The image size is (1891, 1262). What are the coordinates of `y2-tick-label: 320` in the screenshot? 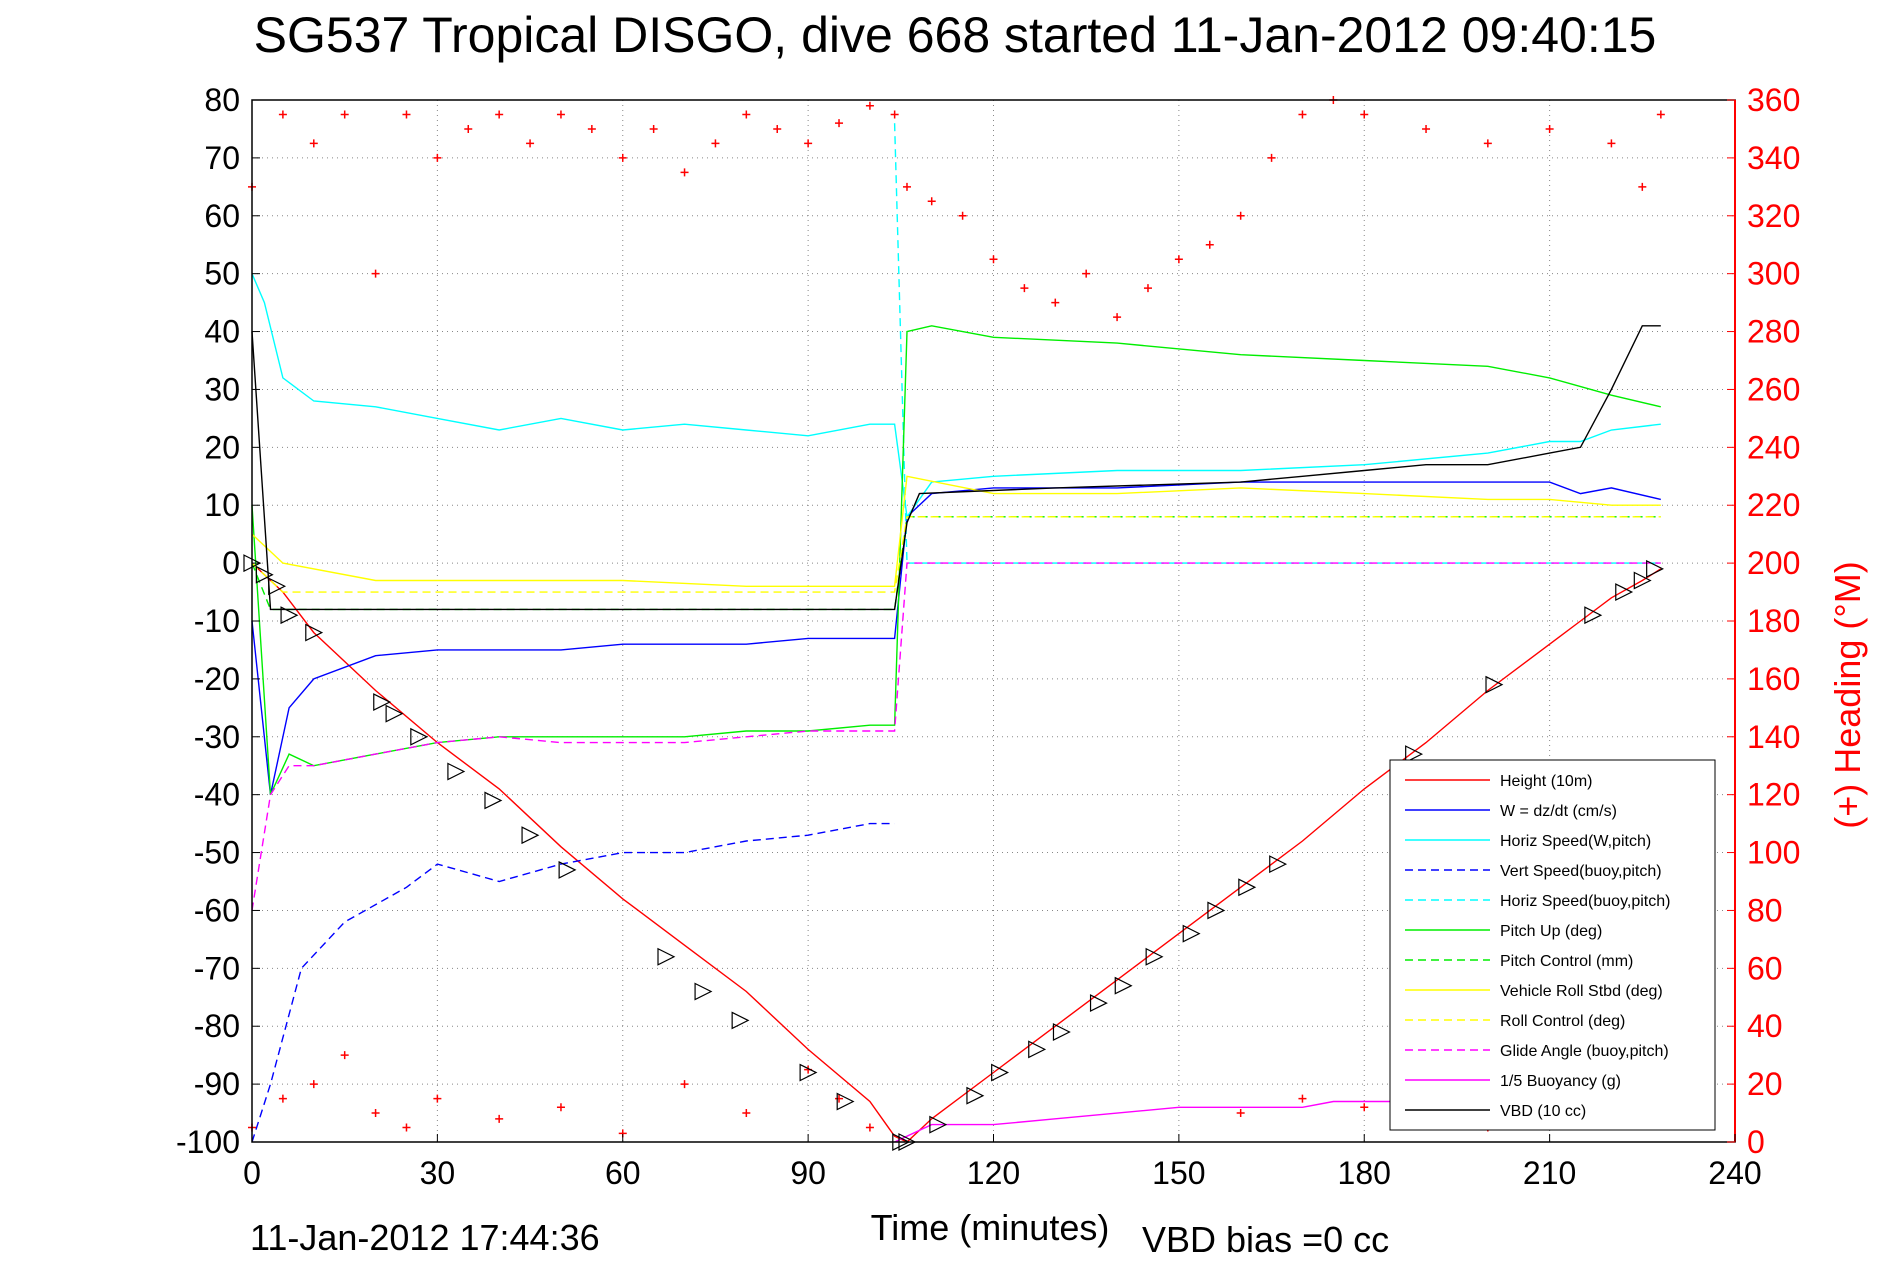 It's located at (1773, 216).